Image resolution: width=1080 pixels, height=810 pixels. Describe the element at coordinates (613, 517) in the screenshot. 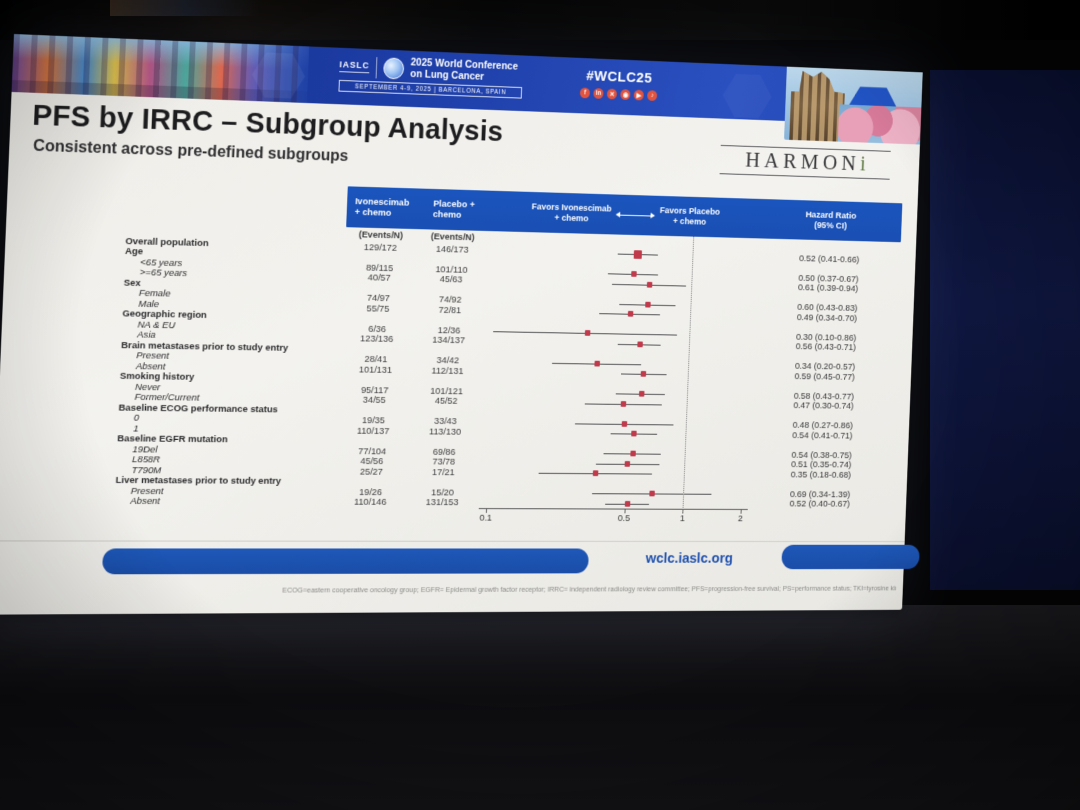

I see `hazard-ratio-axis: 0.1 0.5 1 2` at that location.